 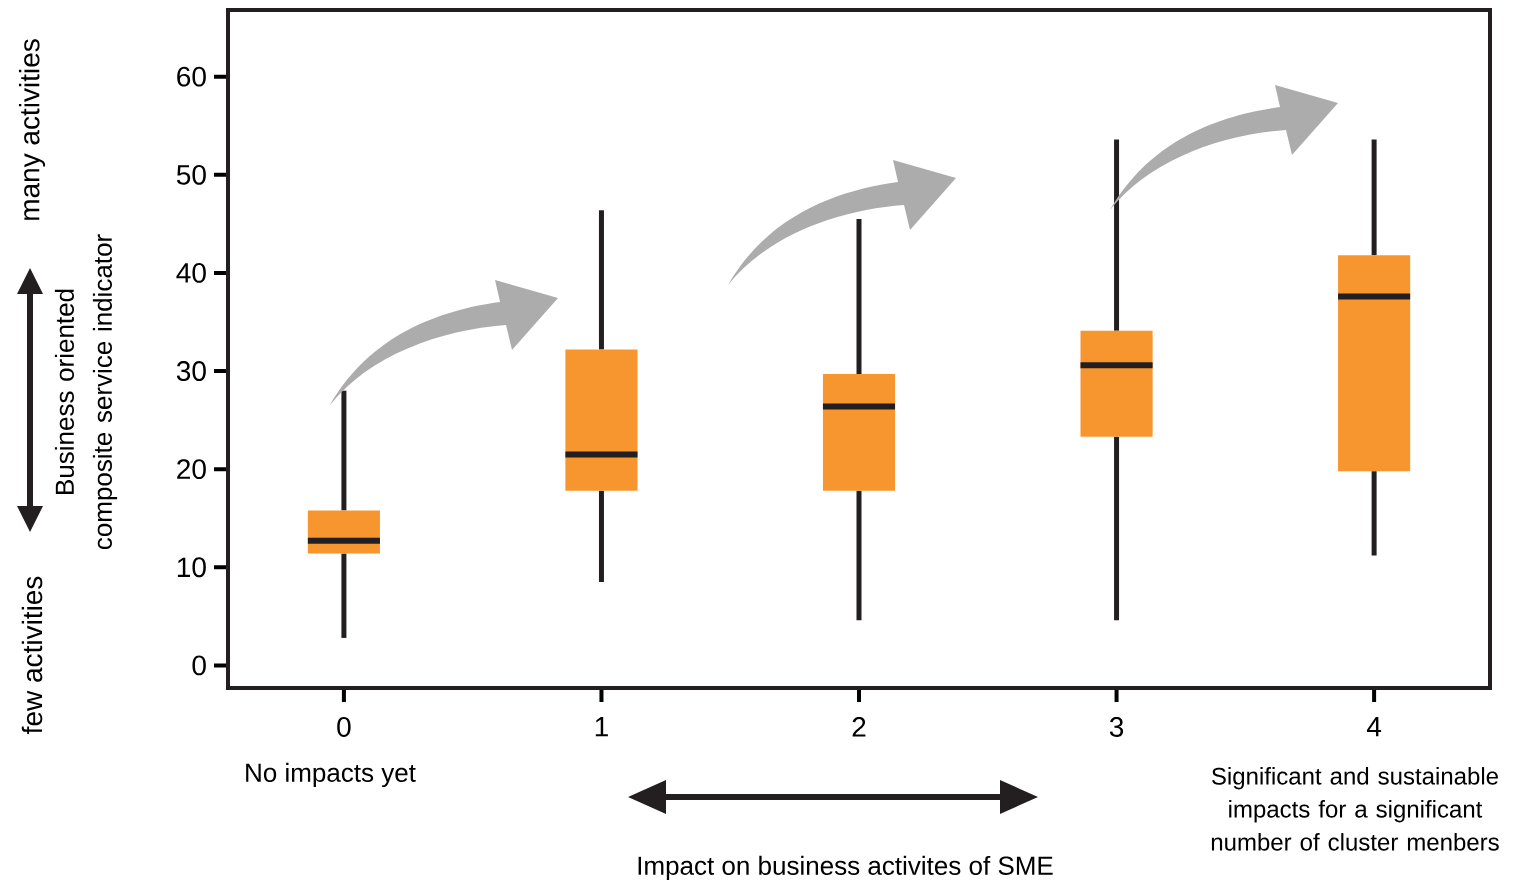 What do you see at coordinates (1374, 727) in the screenshot?
I see `x-tick-label: 4` at bounding box center [1374, 727].